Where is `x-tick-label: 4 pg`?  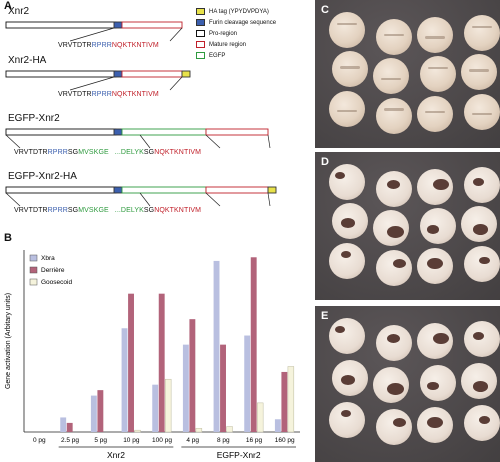 x-tick-label: 4 pg is located at coordinates (192, 440).